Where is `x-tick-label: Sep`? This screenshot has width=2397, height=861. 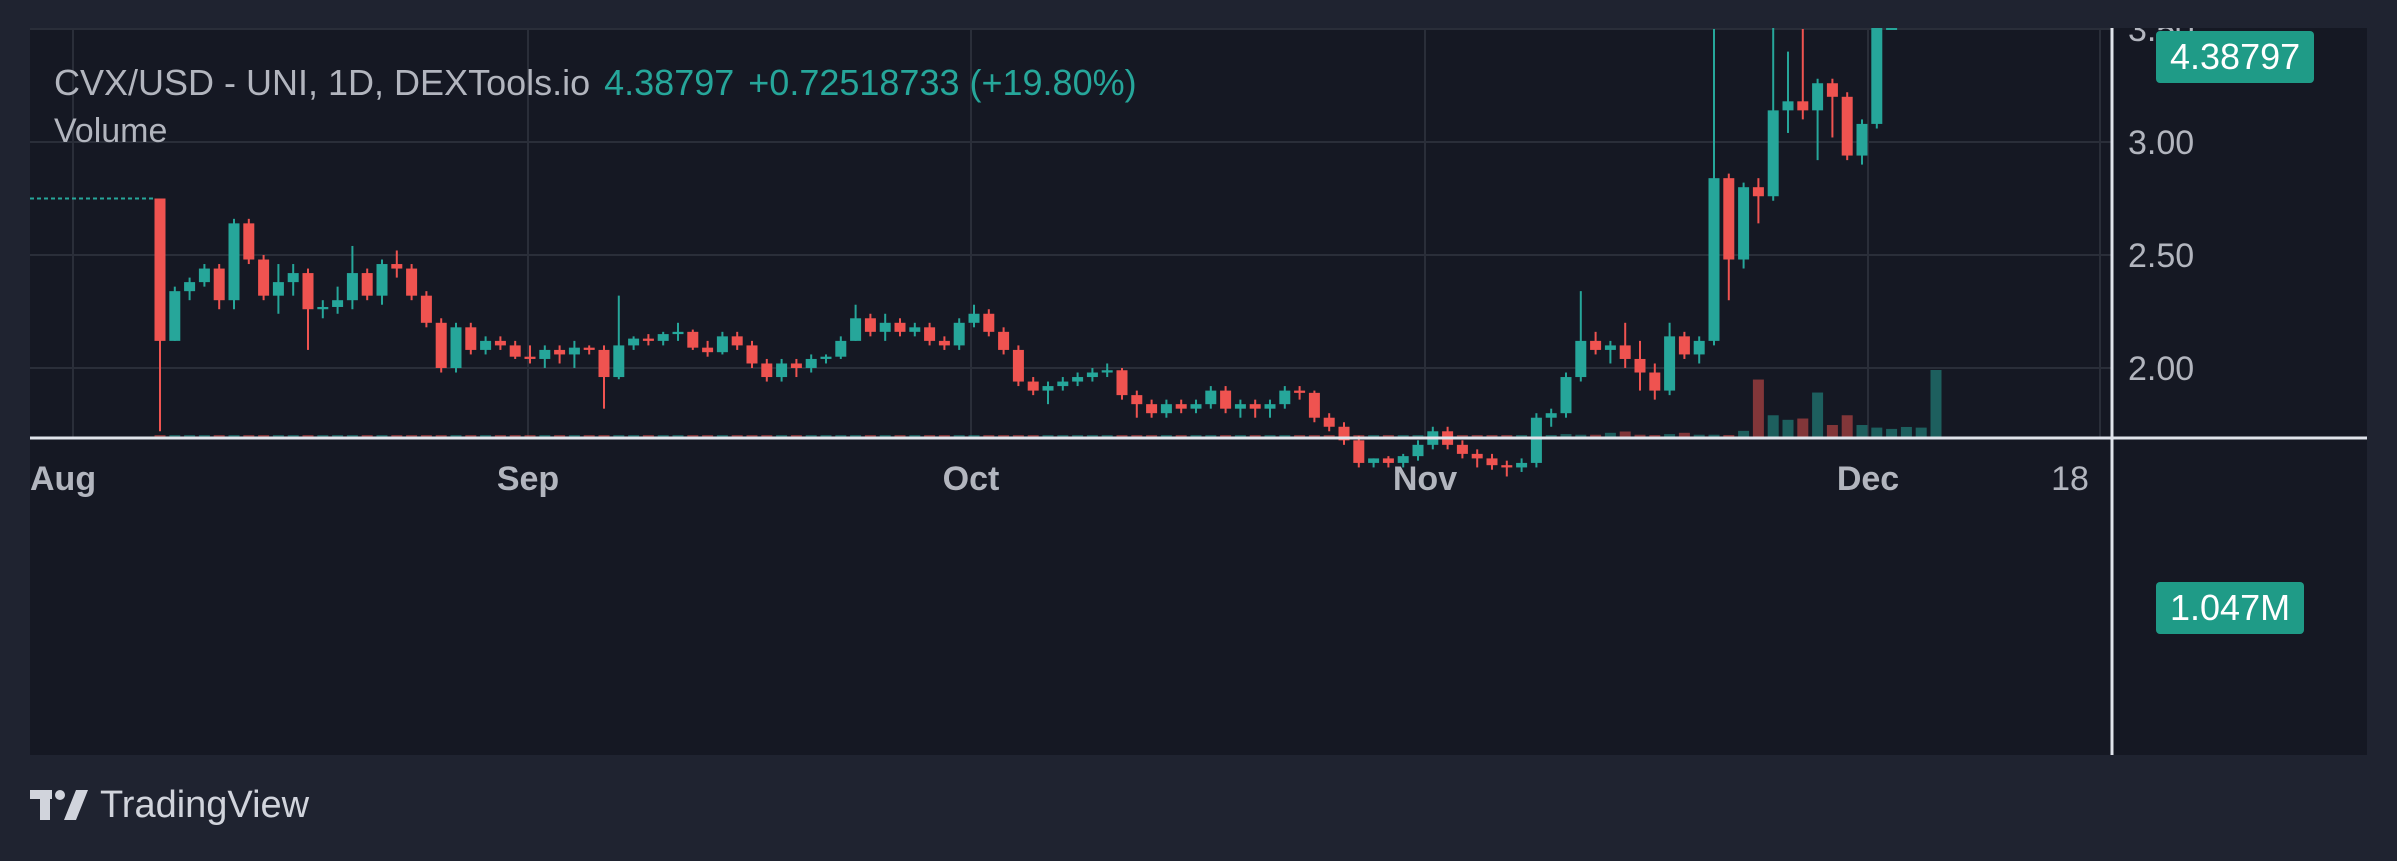 x-tick-label: Sep is located at coordinates (528, 479).